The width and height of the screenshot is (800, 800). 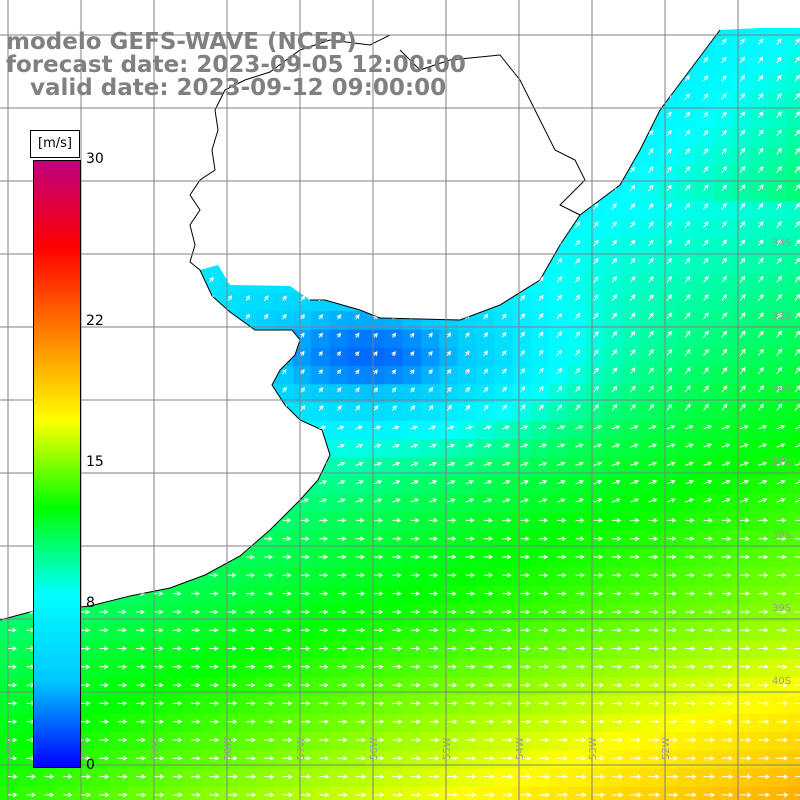 What do you see at coordinates (593, 748) in the screenshot?
I see `lon-label: 53W` at bounding box center [593, 748].